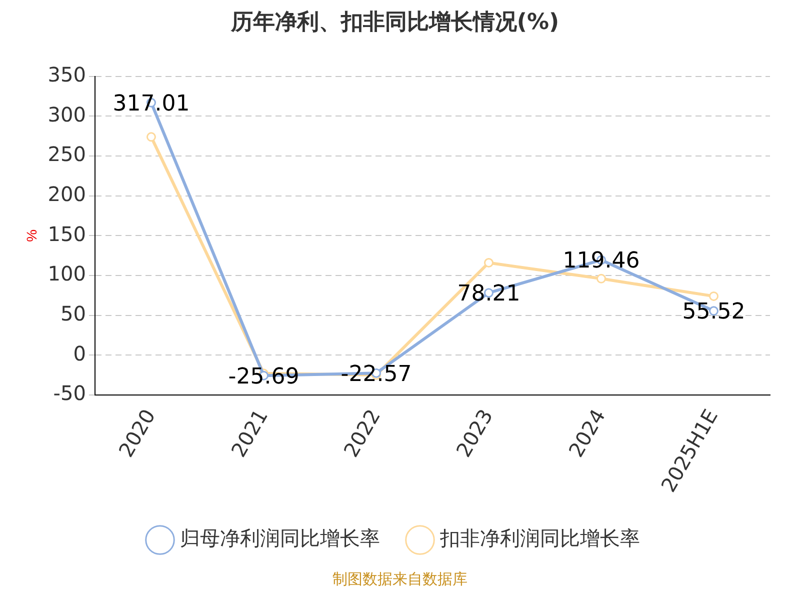 Image resolution: width=800 pixels, height=600 pixels. Describe the element at coordinates (714, 312) in the screenshot. I see `data-label: 55.52` at that location.